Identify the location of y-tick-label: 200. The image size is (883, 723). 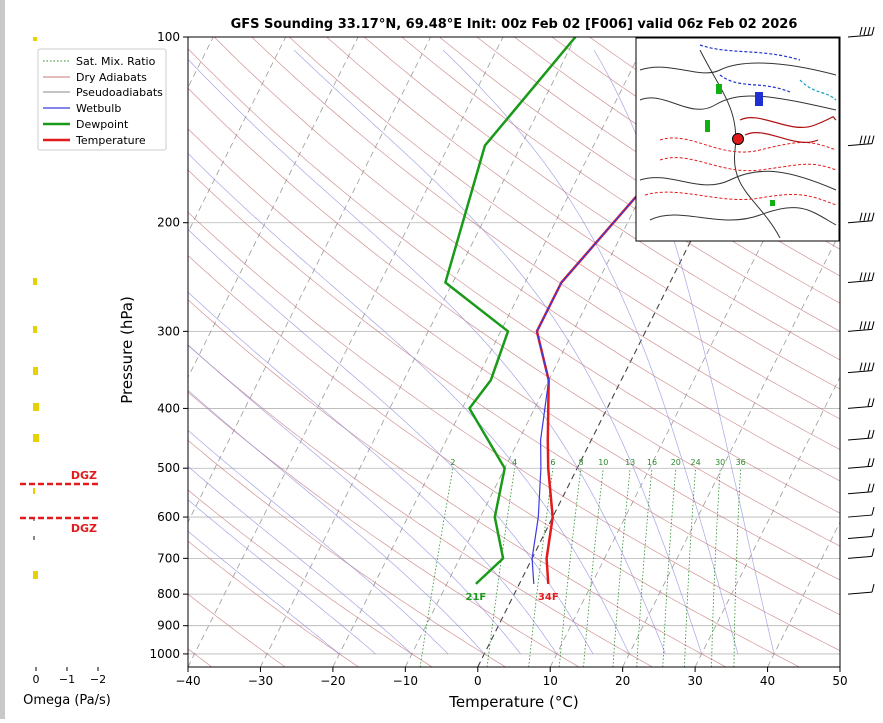
(168, 223).